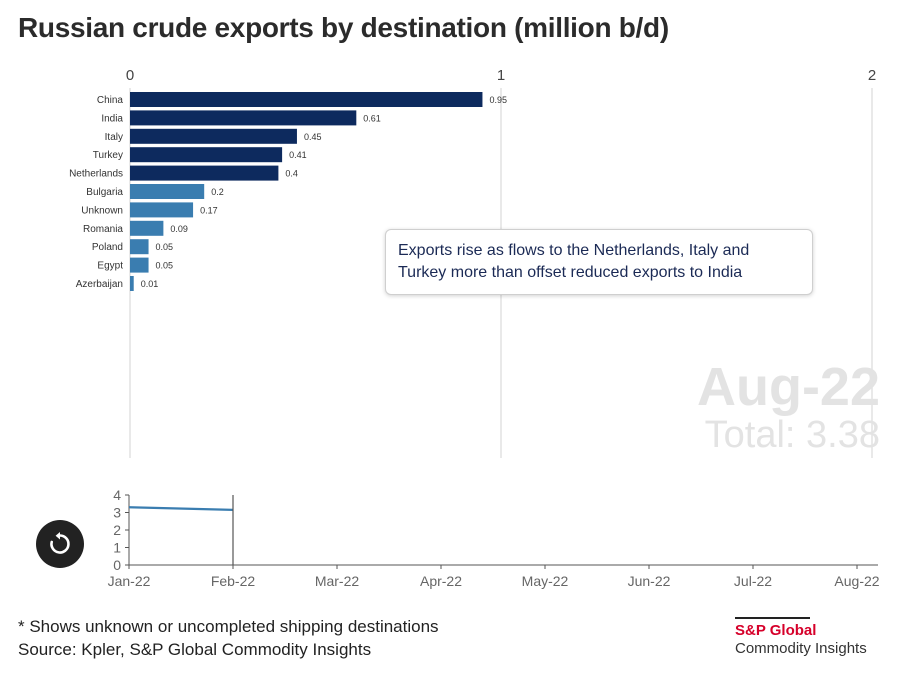 The height and width of the screenshot is (688, 910). I want to click on x-tick-label: Mar-22, so click(337, 581).